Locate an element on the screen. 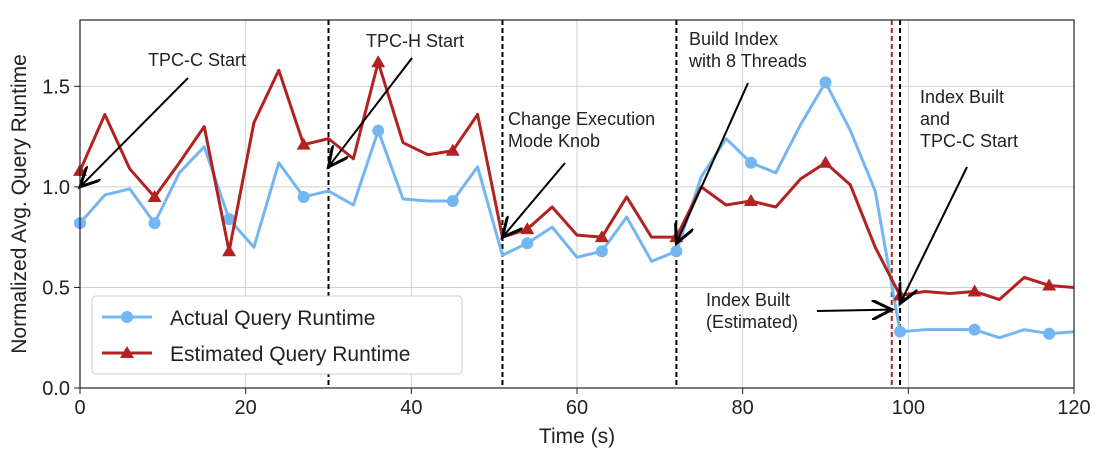 The width and height of the screenshot is (1097, 459). annotation-text: Mode Knob is located at coordinates (554, 141).